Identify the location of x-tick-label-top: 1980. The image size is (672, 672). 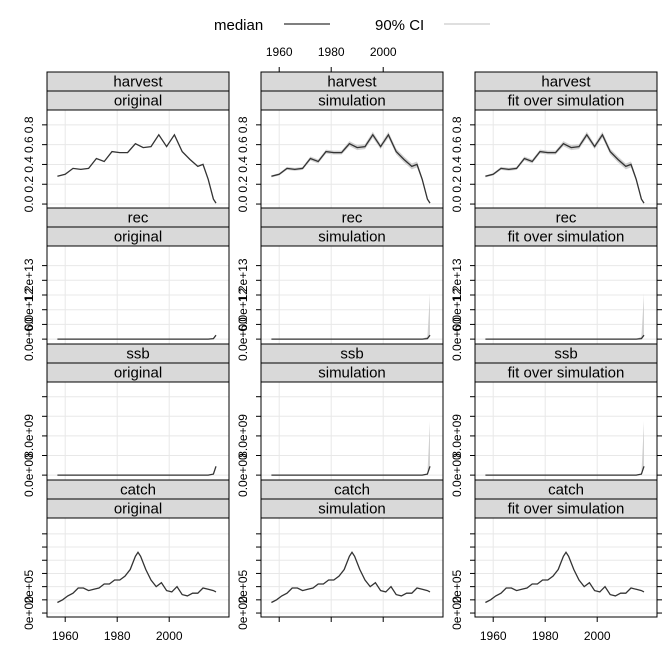
(331, 52).